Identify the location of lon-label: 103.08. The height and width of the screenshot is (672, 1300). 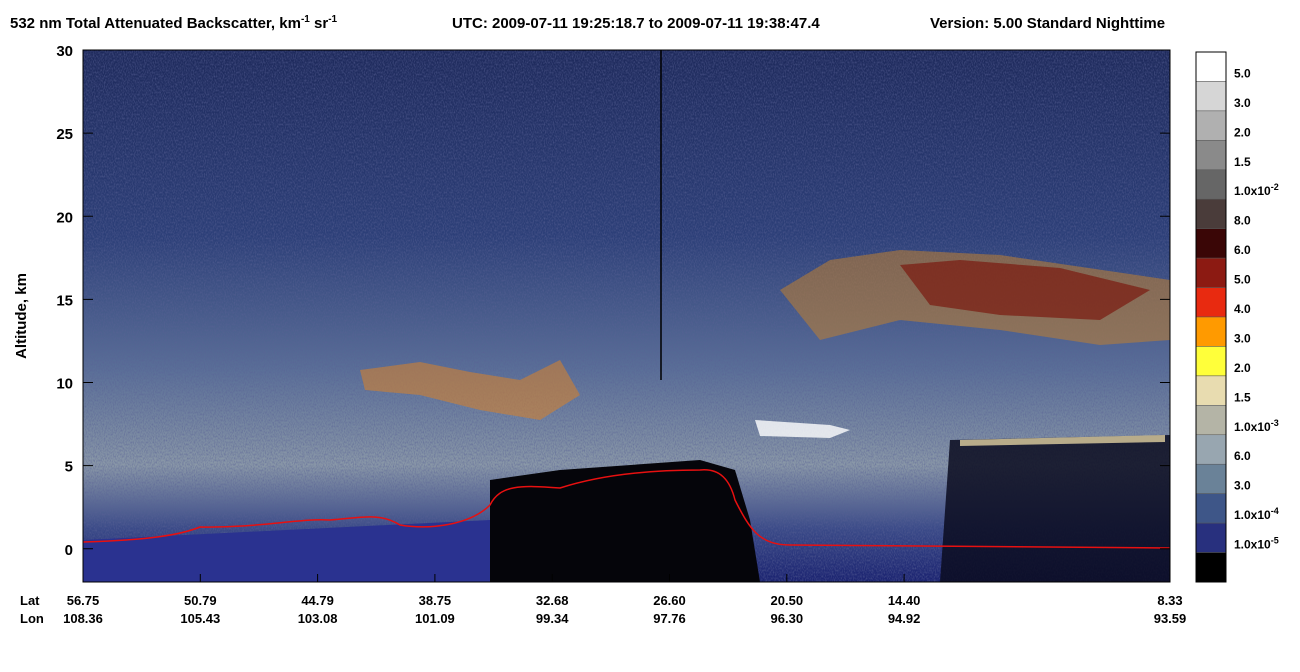
(318, 618).